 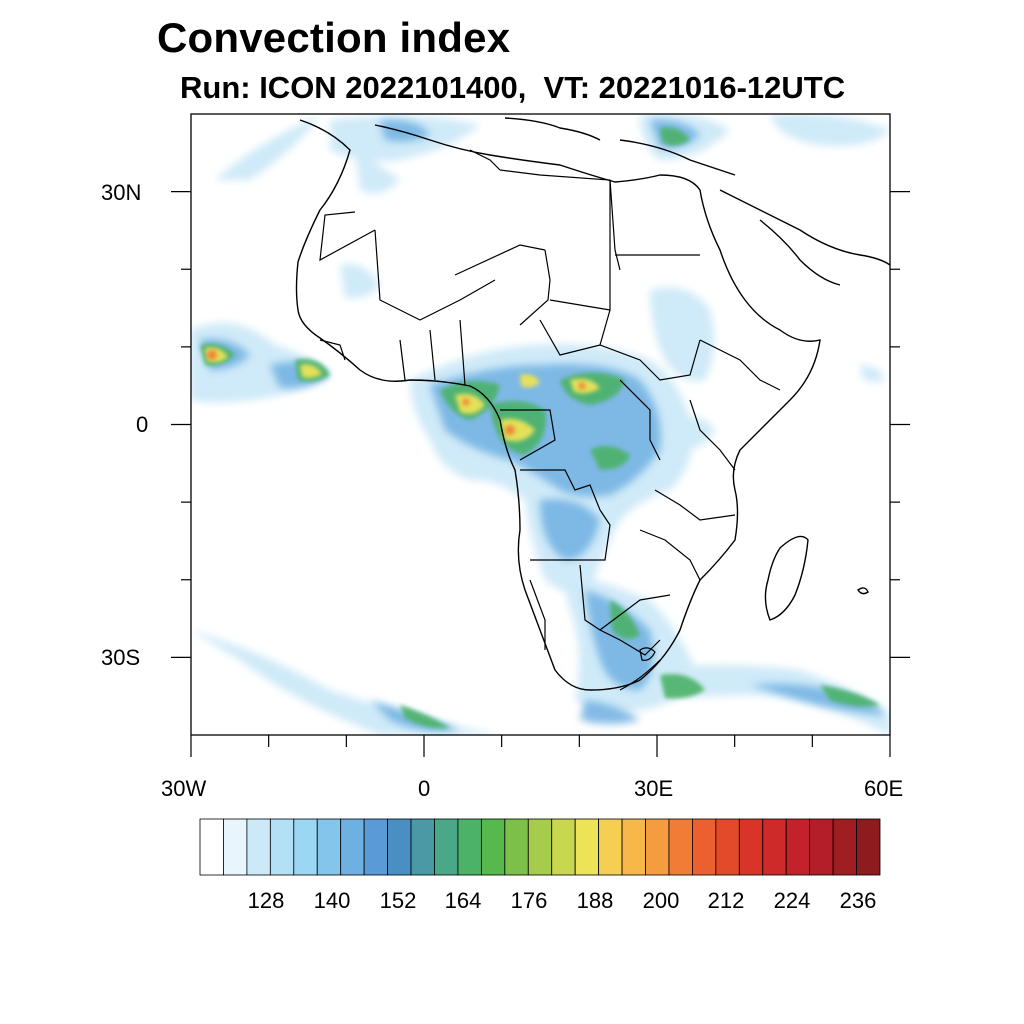 What do you see at coordinates (884, 788) in the screenshot?
I see `lon-label-60e: 60E` at bounding box center [884, 788].